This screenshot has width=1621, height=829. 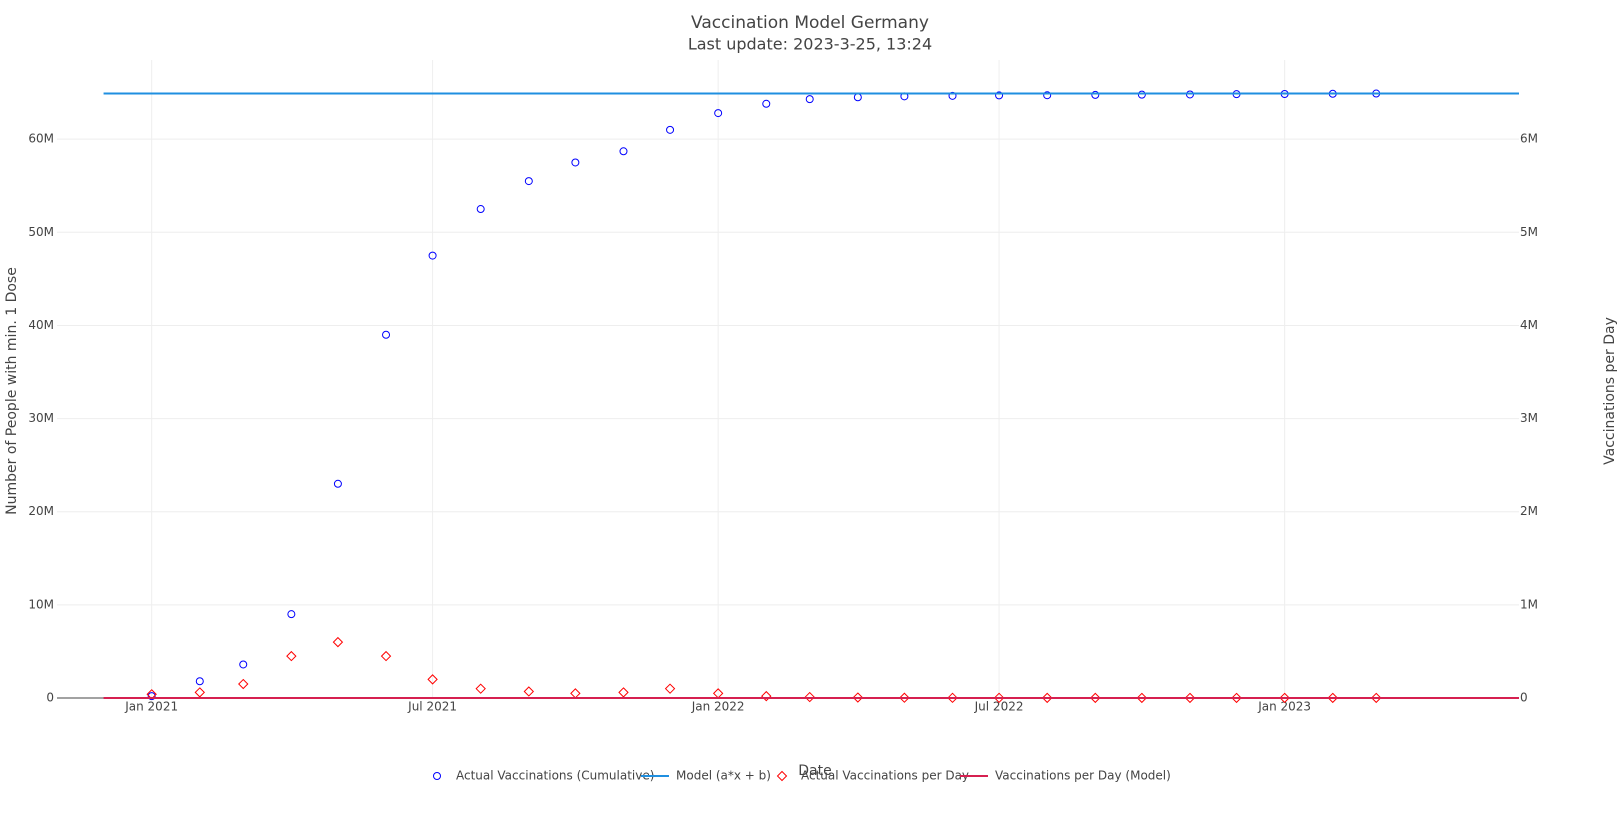 I want to click on legend-item: Vaccinations per Day (Model), so click(x=1065, y=776).